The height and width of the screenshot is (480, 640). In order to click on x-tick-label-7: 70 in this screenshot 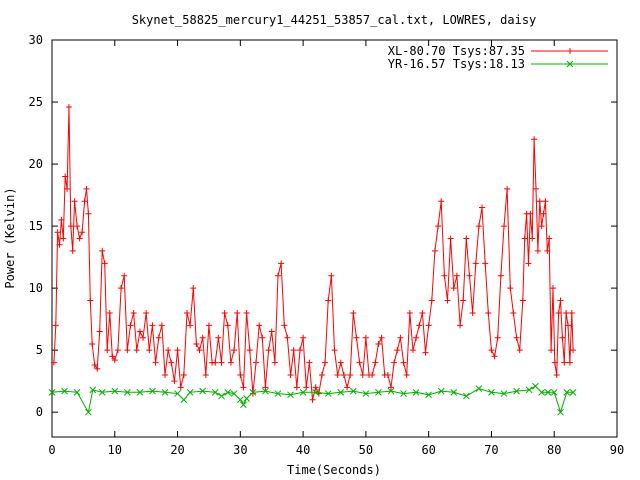, I will do `click(491, 450)`.